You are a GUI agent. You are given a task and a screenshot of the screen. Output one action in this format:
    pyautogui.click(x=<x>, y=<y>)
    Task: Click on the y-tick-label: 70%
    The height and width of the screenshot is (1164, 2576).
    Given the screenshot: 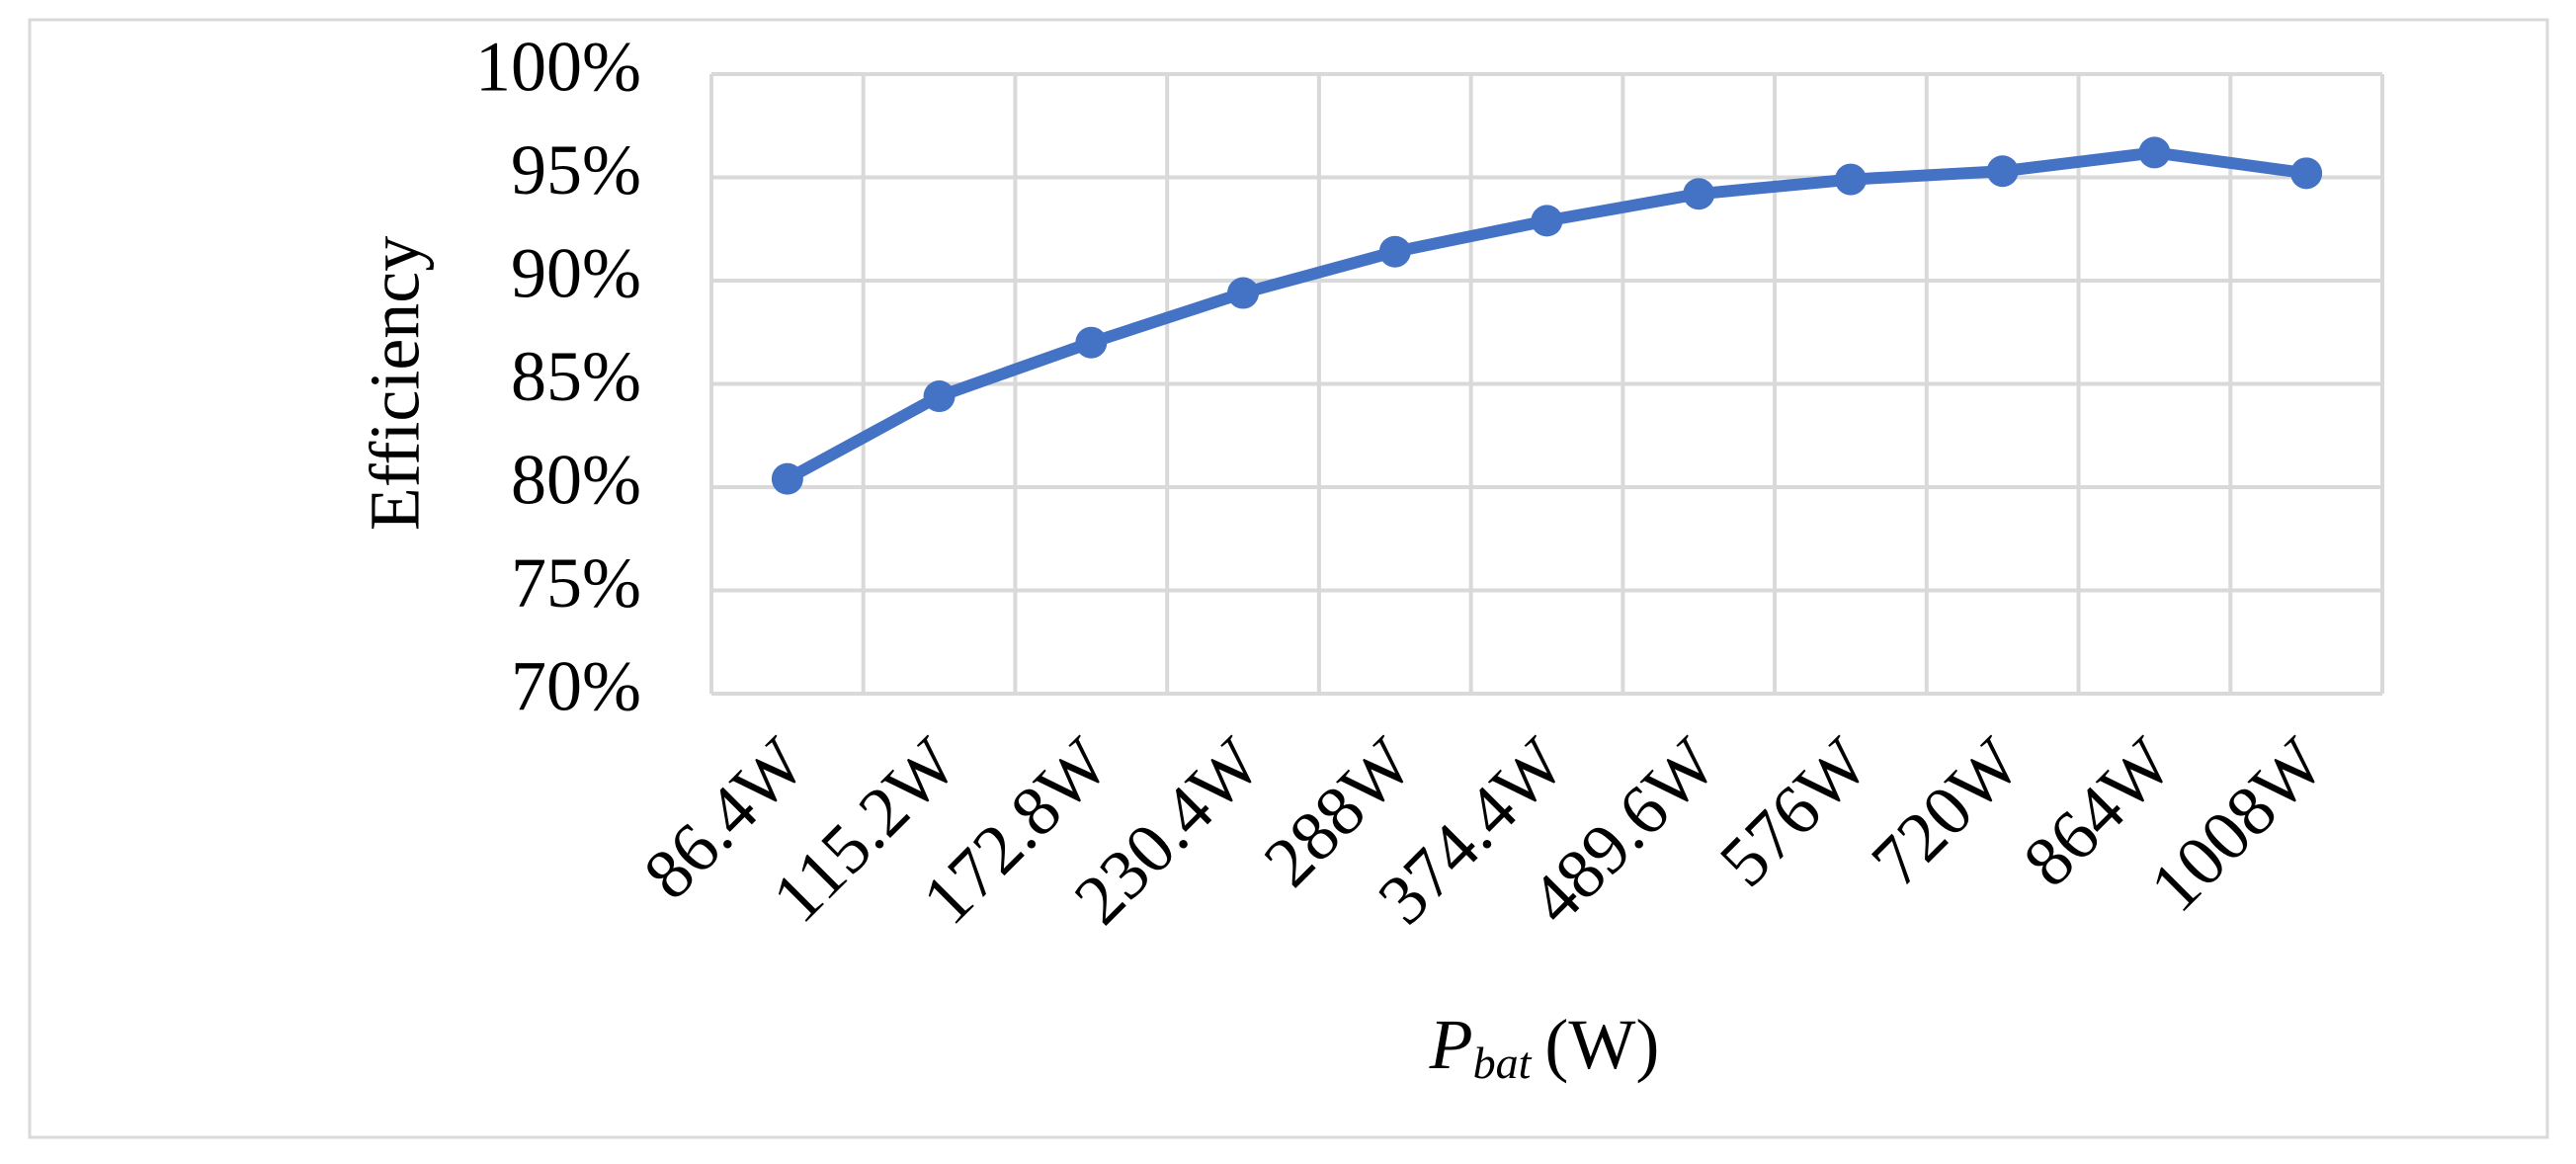 What is the action you would take?
    pyautogui.click(x=576, y=686)
    